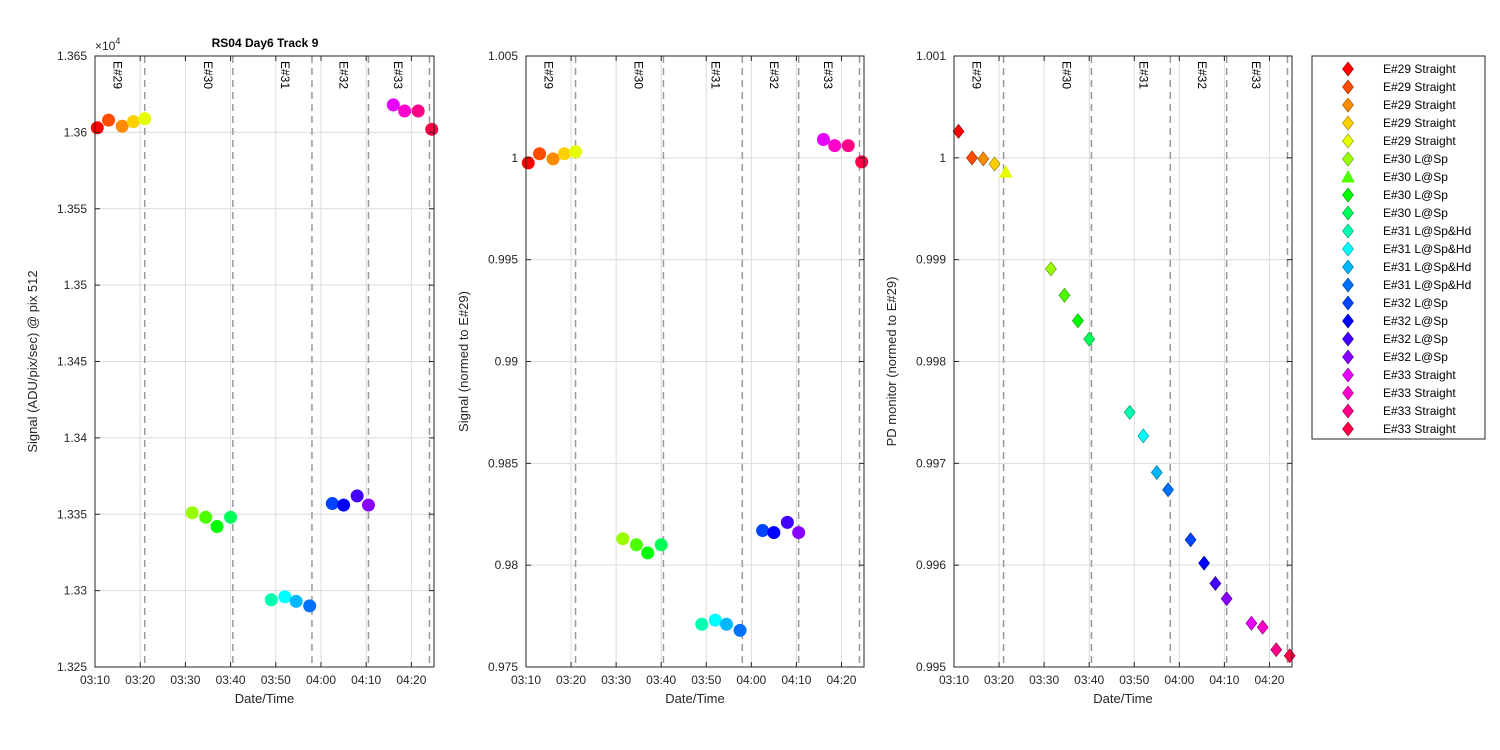 The image size is (1500, 750). What do you see at coordinates (72, 56) in the screenshot?
I see `y-tick-label: 1.365` at bounding box center [72, 56].